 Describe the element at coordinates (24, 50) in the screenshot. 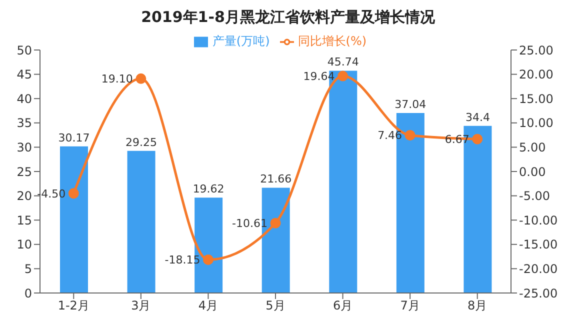

I see `y-tick-label: 50` at that location.